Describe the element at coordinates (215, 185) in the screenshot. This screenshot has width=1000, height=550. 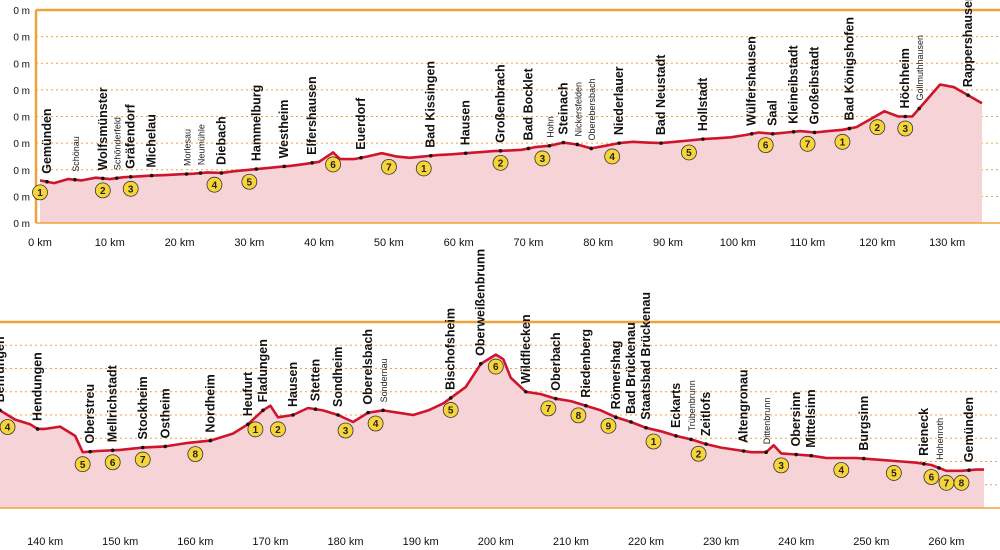
I see `stage-number: 4` at that location.